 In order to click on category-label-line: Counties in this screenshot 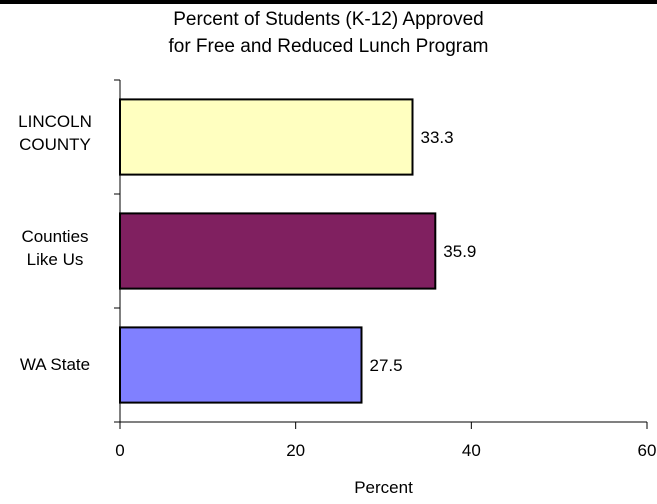, I will do `click(55, 236)`.